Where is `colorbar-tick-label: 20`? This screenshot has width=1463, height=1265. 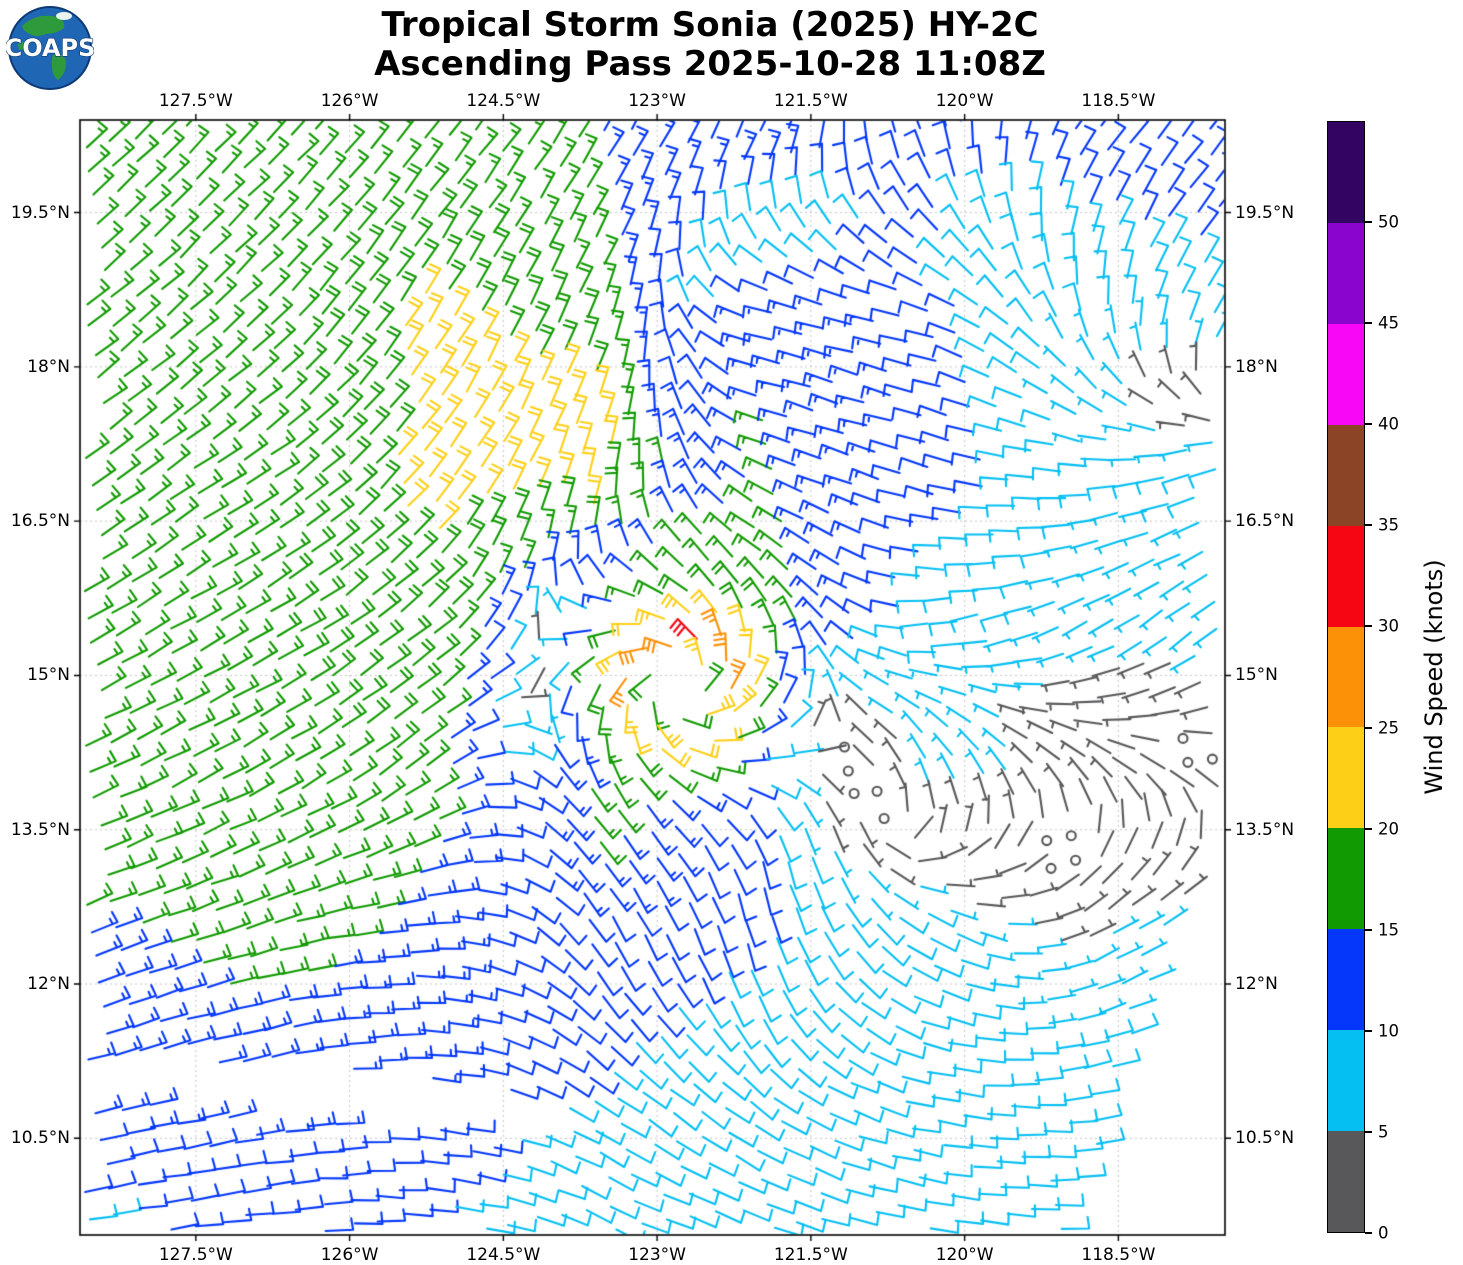
colorbar-tick-label: 20 is located at coordinates (1388, 829).